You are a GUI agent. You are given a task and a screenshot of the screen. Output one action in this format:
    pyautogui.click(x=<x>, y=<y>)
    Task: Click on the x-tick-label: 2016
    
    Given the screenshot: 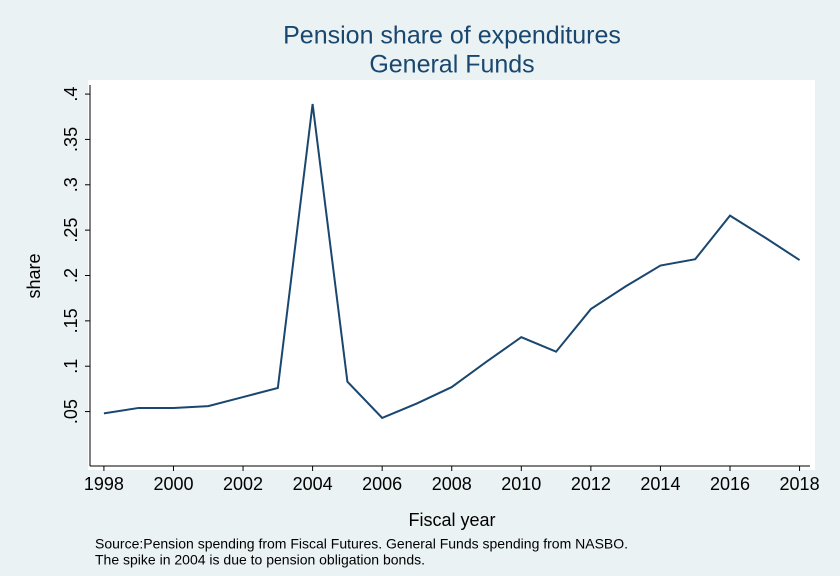 What is the action you would take?
    pyautogui.click(x=730, y=484)
    